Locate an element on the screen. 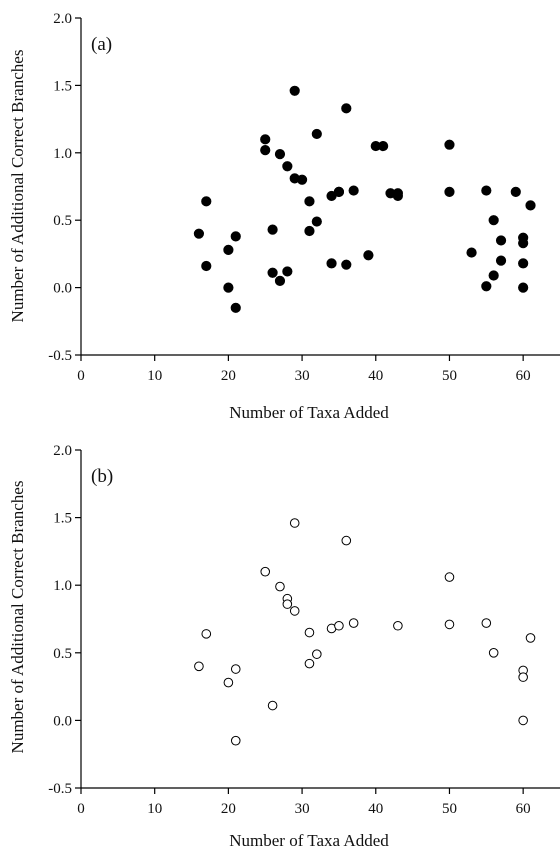 Image resolution: width=560 pixels, height=854 pixels. y-tick-label-a: -0.5 is located at coordinates (60, 356).